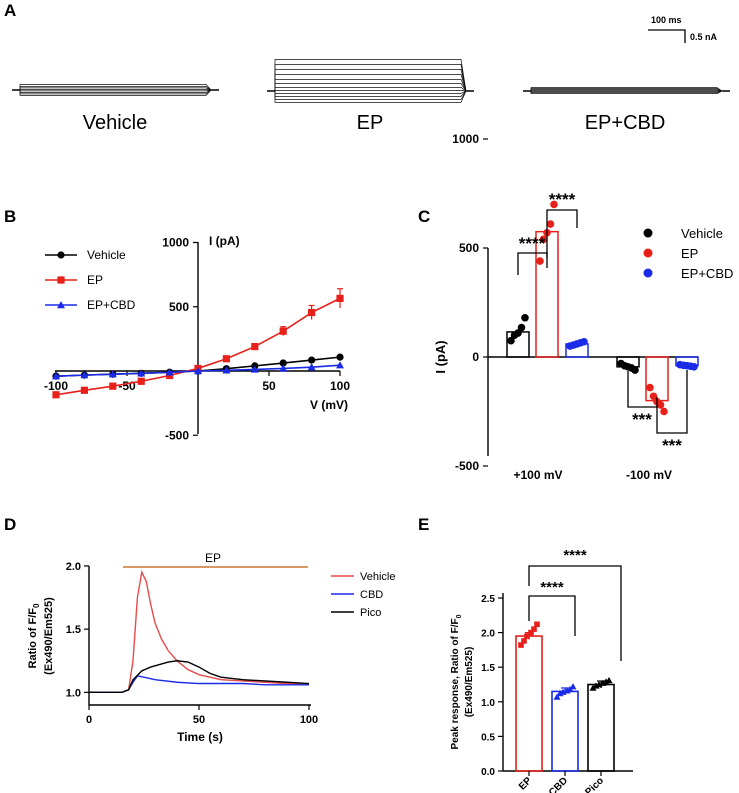  Describe the element at coordinates (329, 405) in the screenshot. I see `x-axis-label: V (mV)` at that location.